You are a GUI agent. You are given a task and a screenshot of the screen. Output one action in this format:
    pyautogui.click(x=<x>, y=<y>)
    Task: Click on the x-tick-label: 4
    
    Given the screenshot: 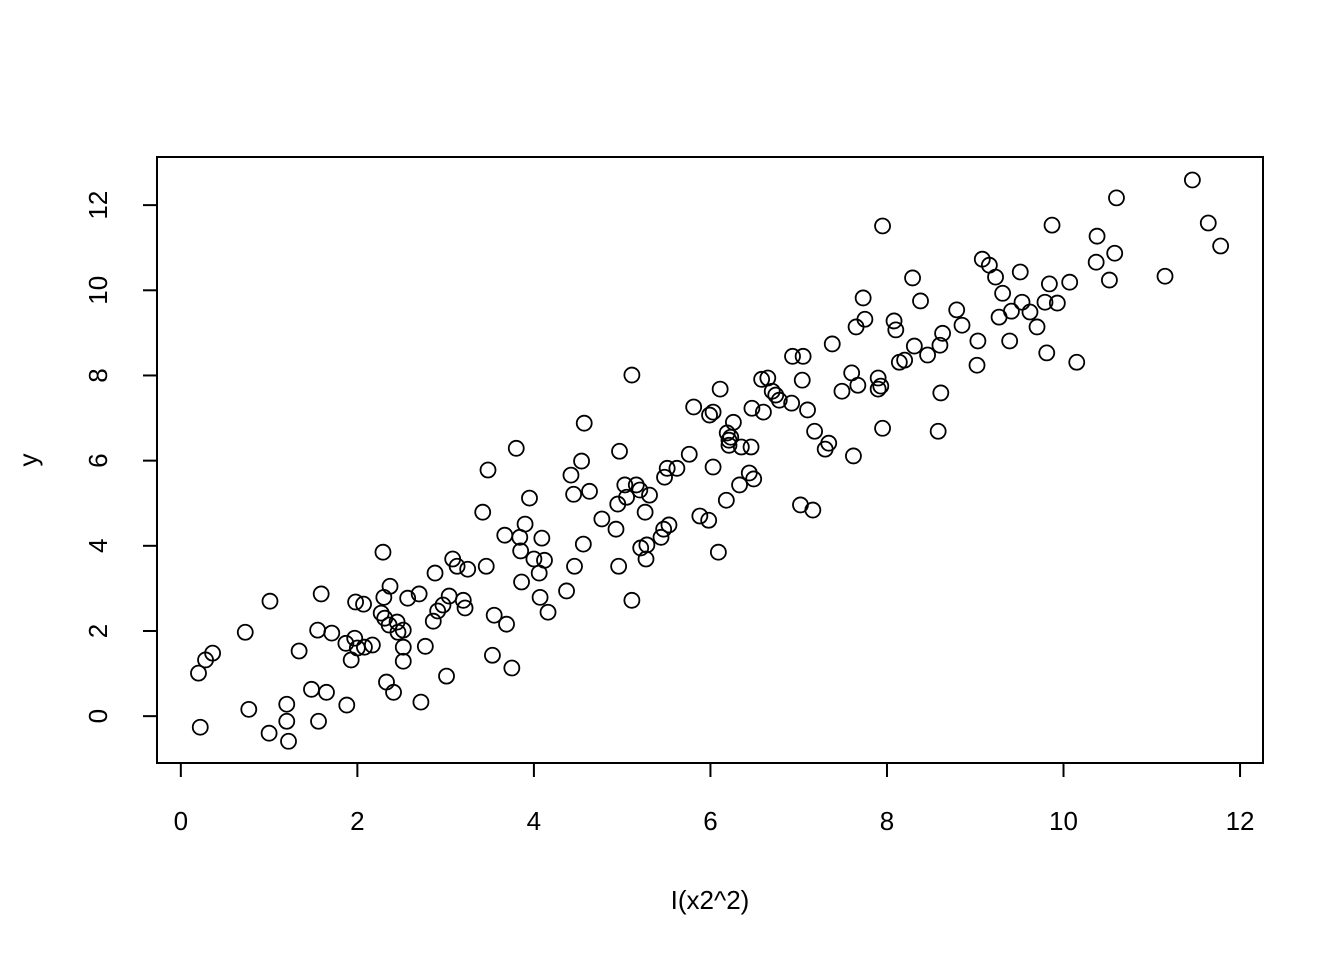 What is the action you would take?
    pyautogui.click(x=534, y=821)
    